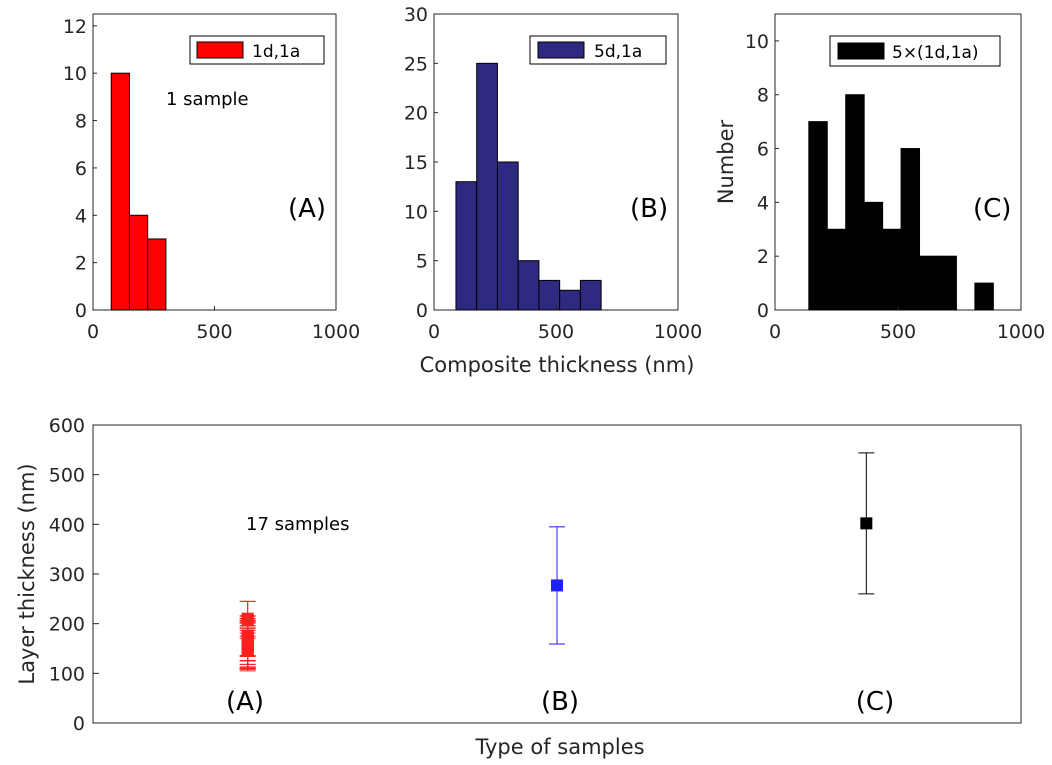 The width and height of the screenshot is (1052, 765). Describe the element at coordinates (81, 122) in the screenshot. I see `hist-a-ytick-label-4: 8` at that location.